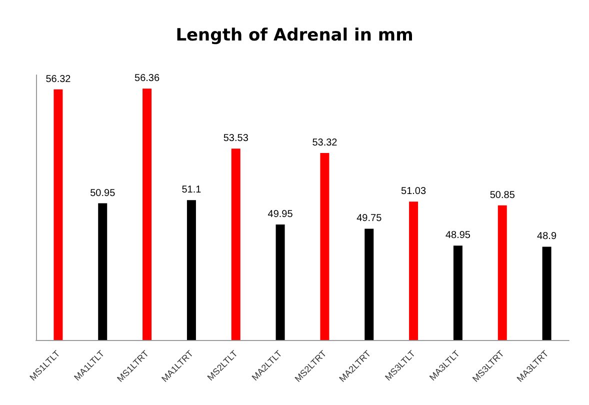 The width and height of the screenshot is (589, 405). What do you see at coordinates (369, 218) in the screenshot?
I see `data-label: 49.75` at bounding box center [369, 218].